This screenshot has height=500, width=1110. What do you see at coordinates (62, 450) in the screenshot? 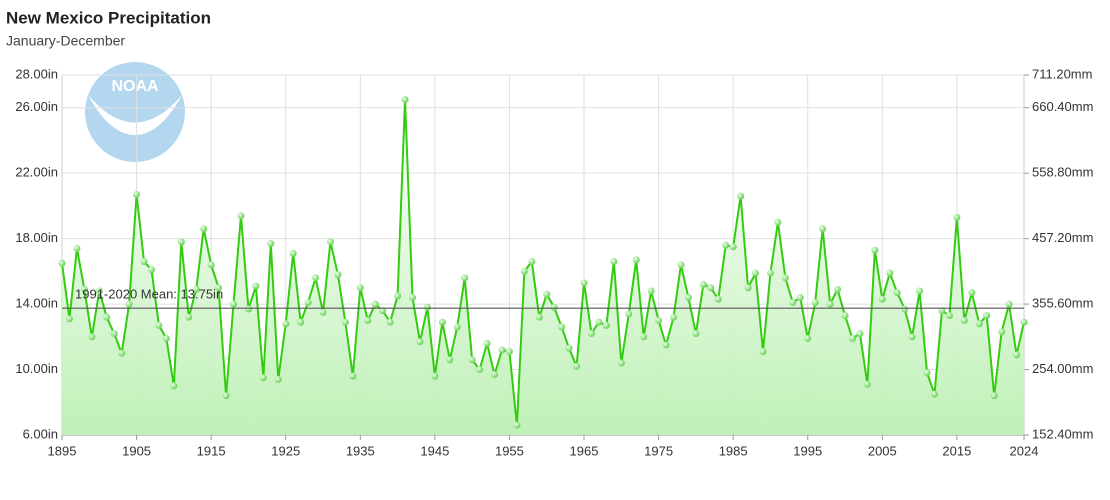
I see `x-tick-label: 1895` at bounding box center [62, 450].